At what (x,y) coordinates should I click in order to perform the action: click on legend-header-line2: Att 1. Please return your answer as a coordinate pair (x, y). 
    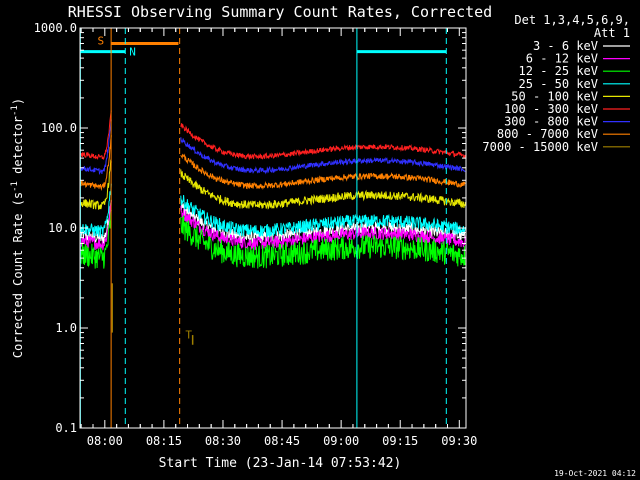
    Looking at the image, I should click on (612, 33).